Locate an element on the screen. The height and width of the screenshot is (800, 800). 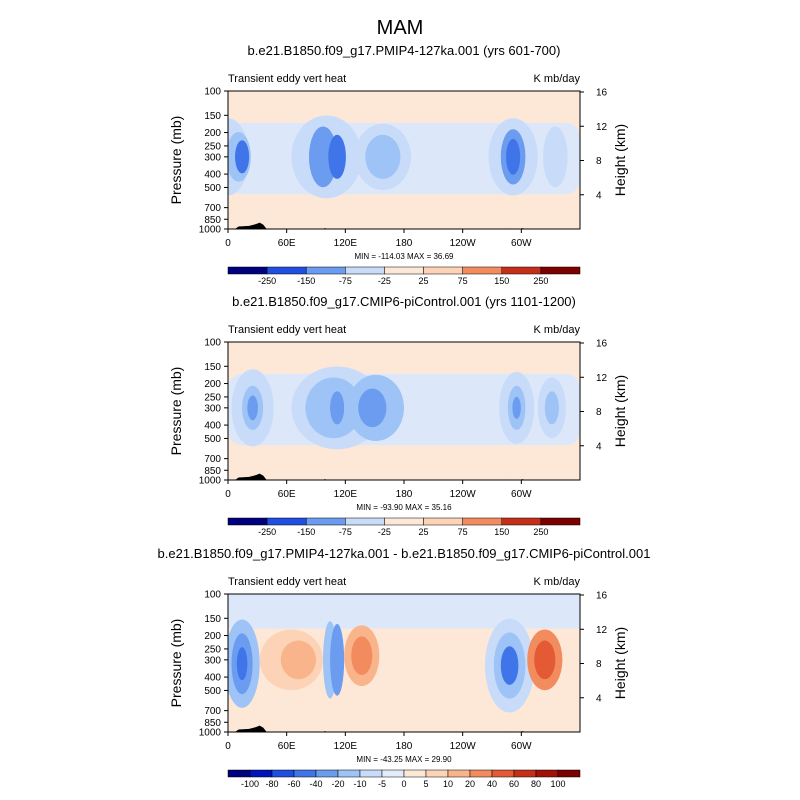
y-axis-title: Pressure (mb) is located at coordinates (176, 160).